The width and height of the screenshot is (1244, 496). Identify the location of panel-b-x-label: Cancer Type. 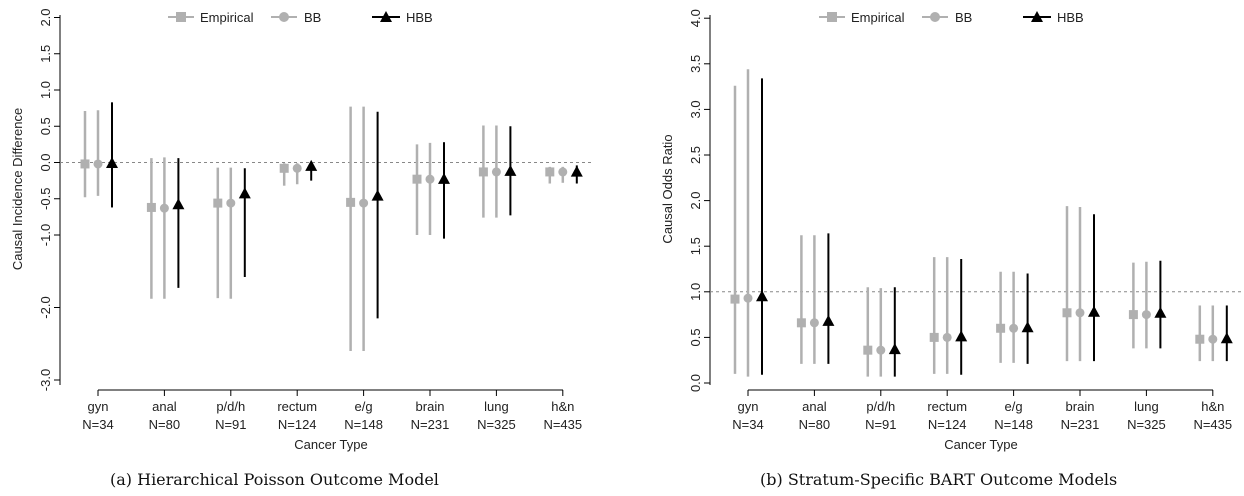
(980, 444).